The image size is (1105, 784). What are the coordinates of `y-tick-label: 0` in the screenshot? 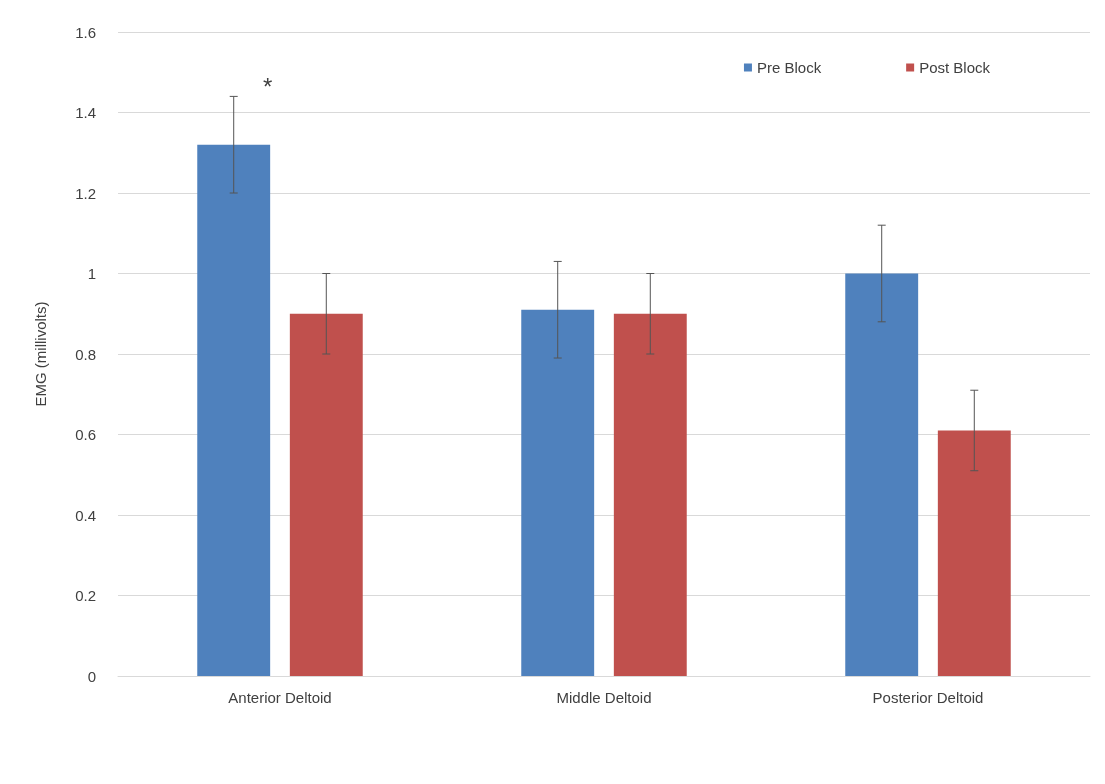 It's located at (91, 676).